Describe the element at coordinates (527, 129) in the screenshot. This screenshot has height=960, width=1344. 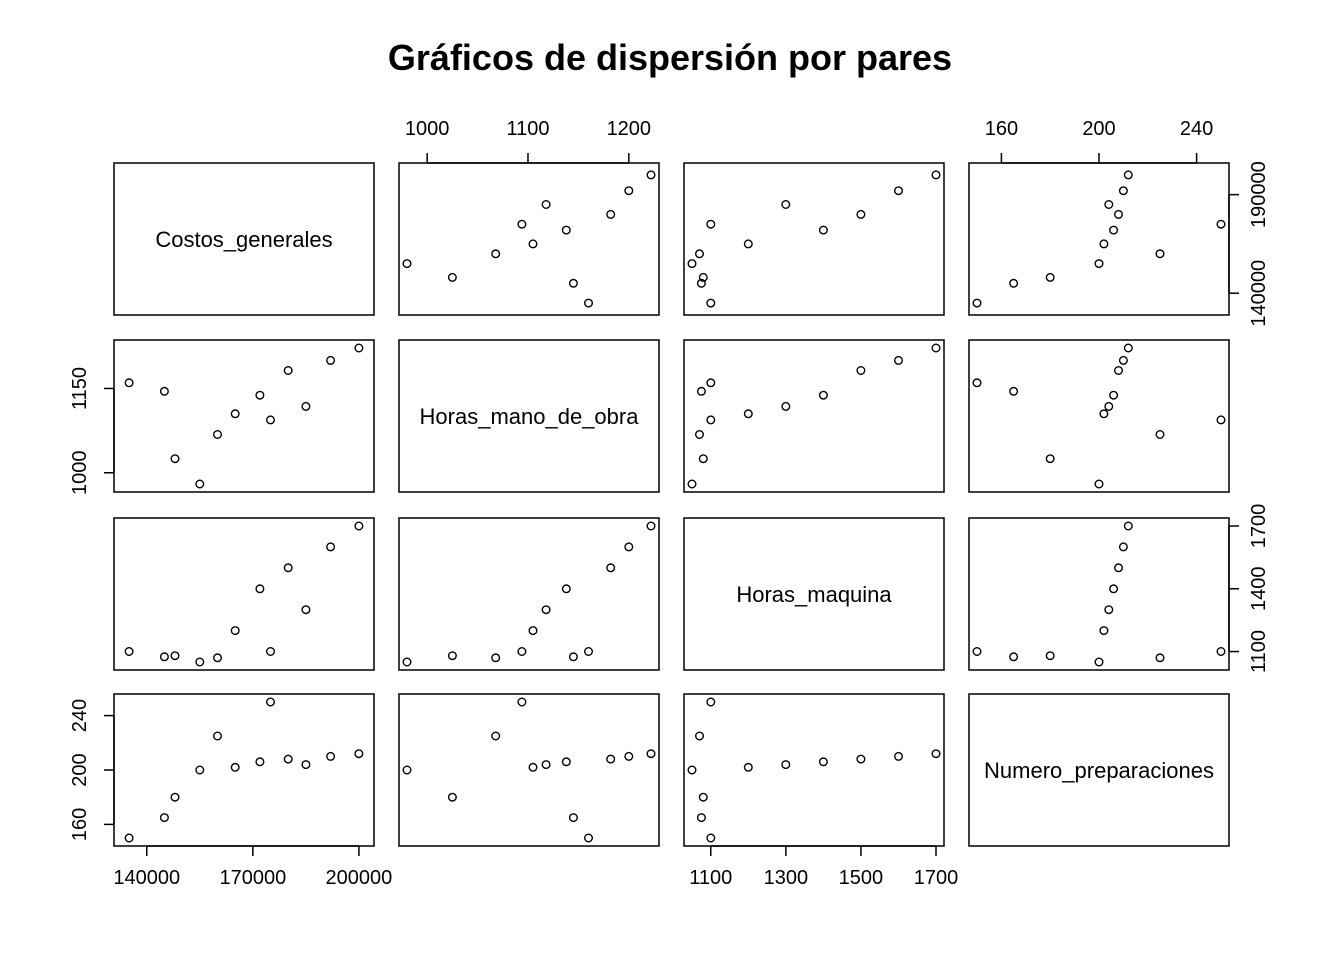
I see `x-tick-label-Horas_mano_de_obra-1100: 1100` at that location.